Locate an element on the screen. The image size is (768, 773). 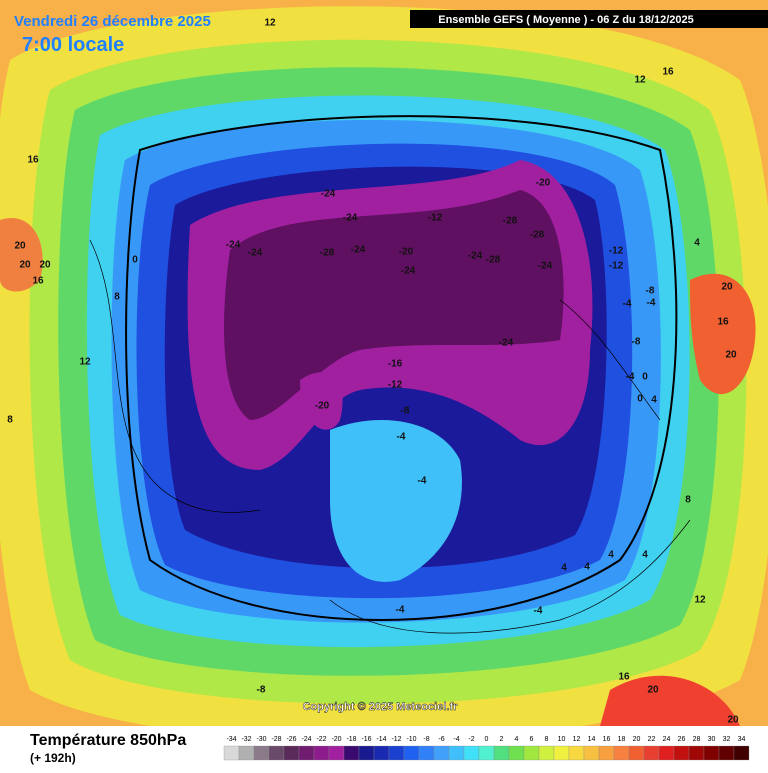
scale-label: 34 is located at coordinates (742, 739).